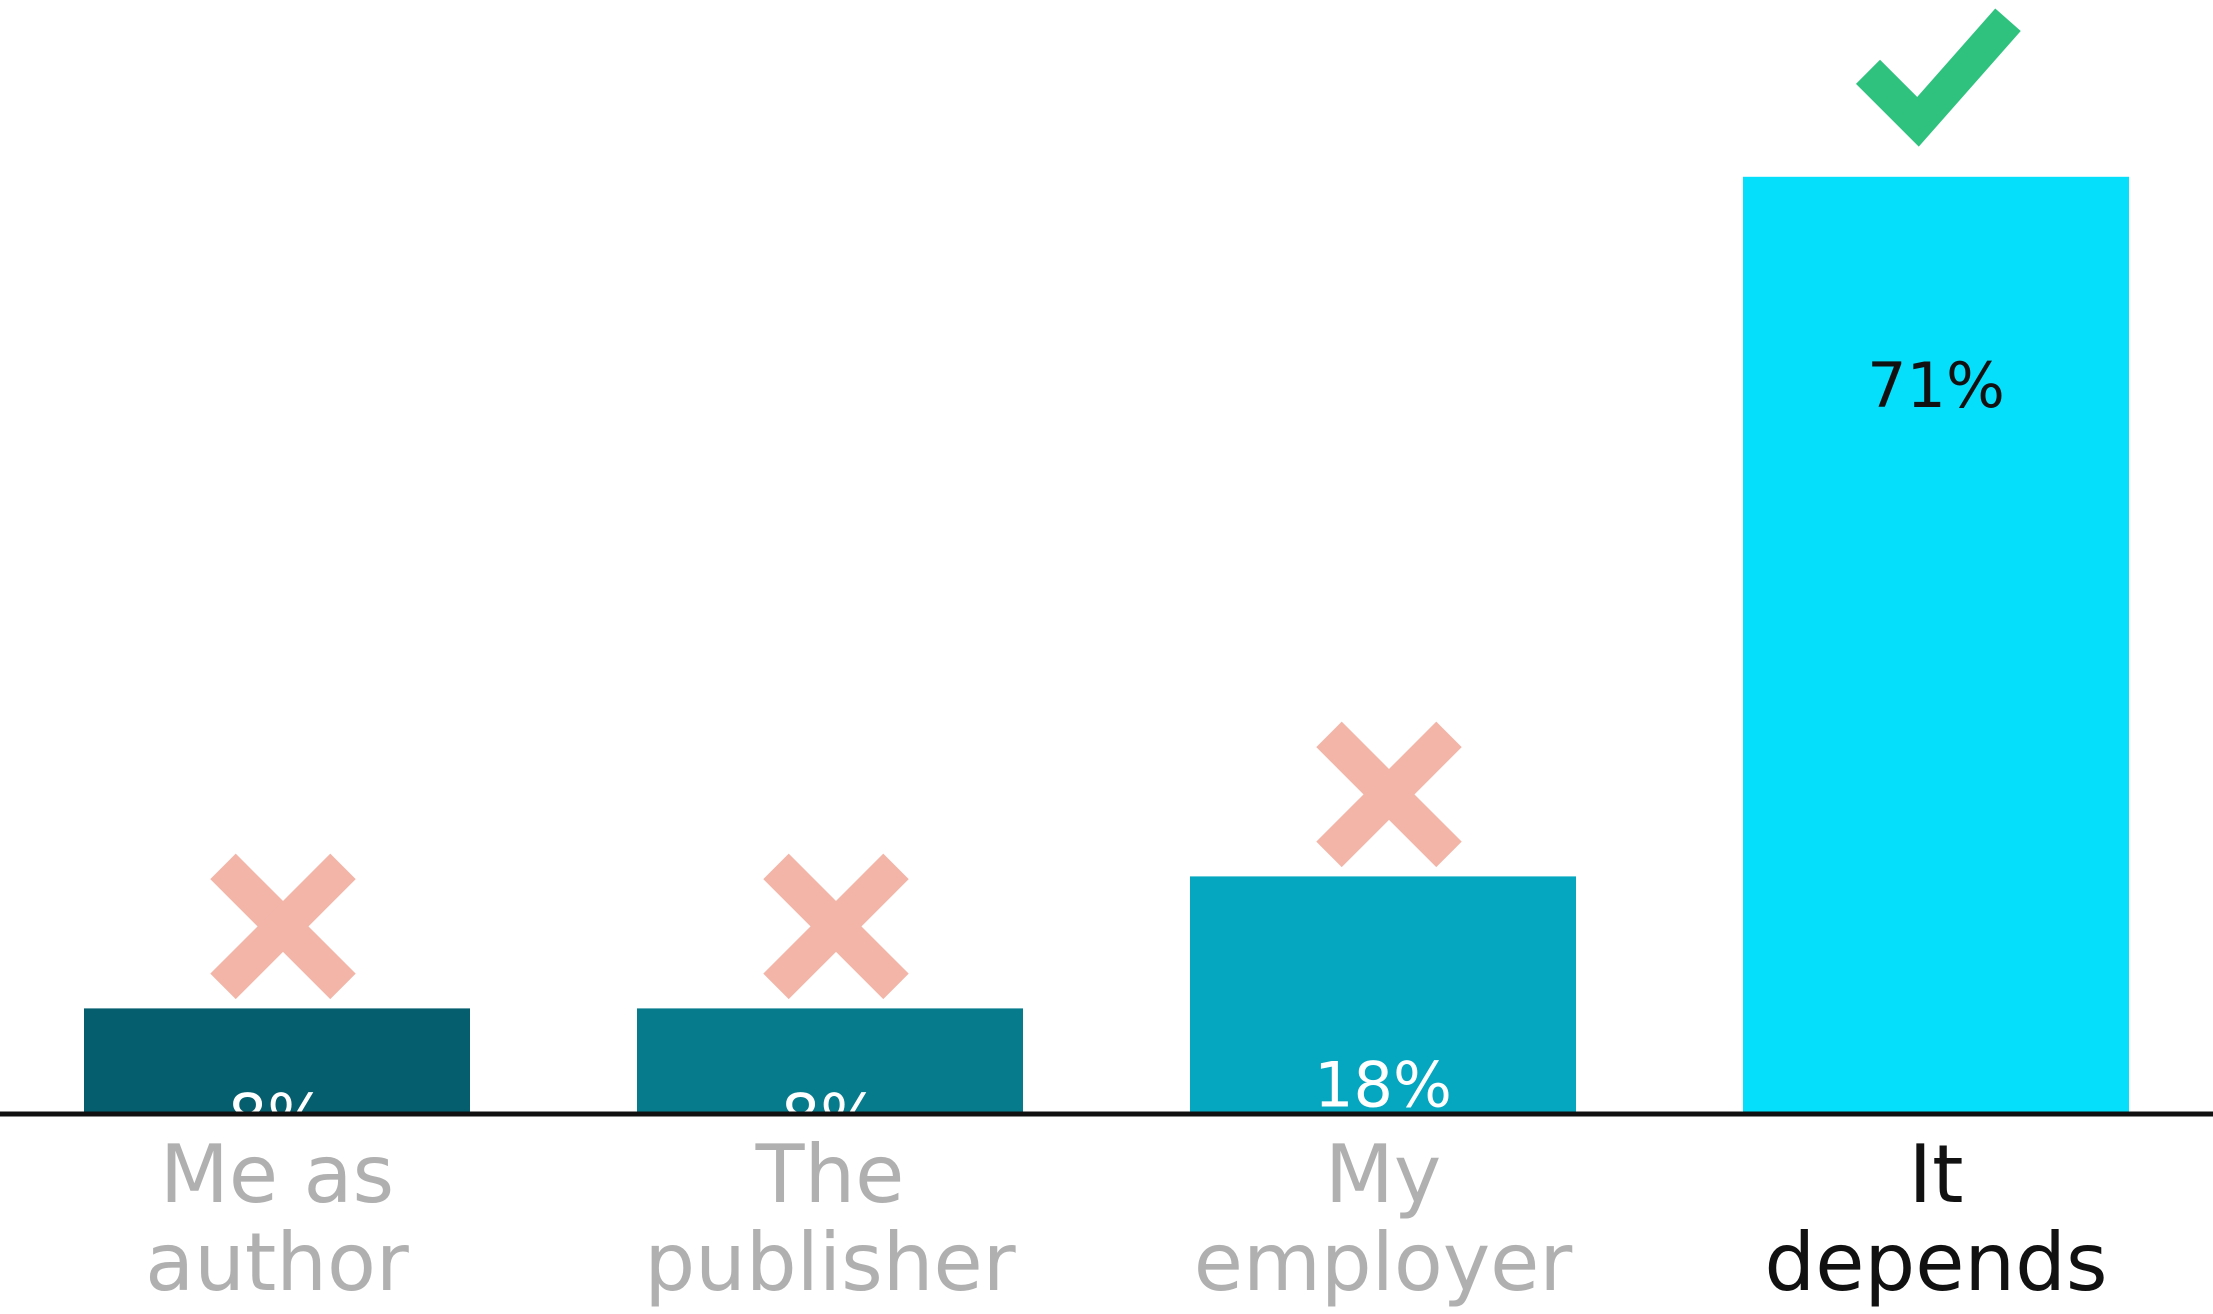 The height and width of the screenshot is (1314, 2213). I want to click on tick-label-the-publisher-line-2: publisher, so click(829, 1262).